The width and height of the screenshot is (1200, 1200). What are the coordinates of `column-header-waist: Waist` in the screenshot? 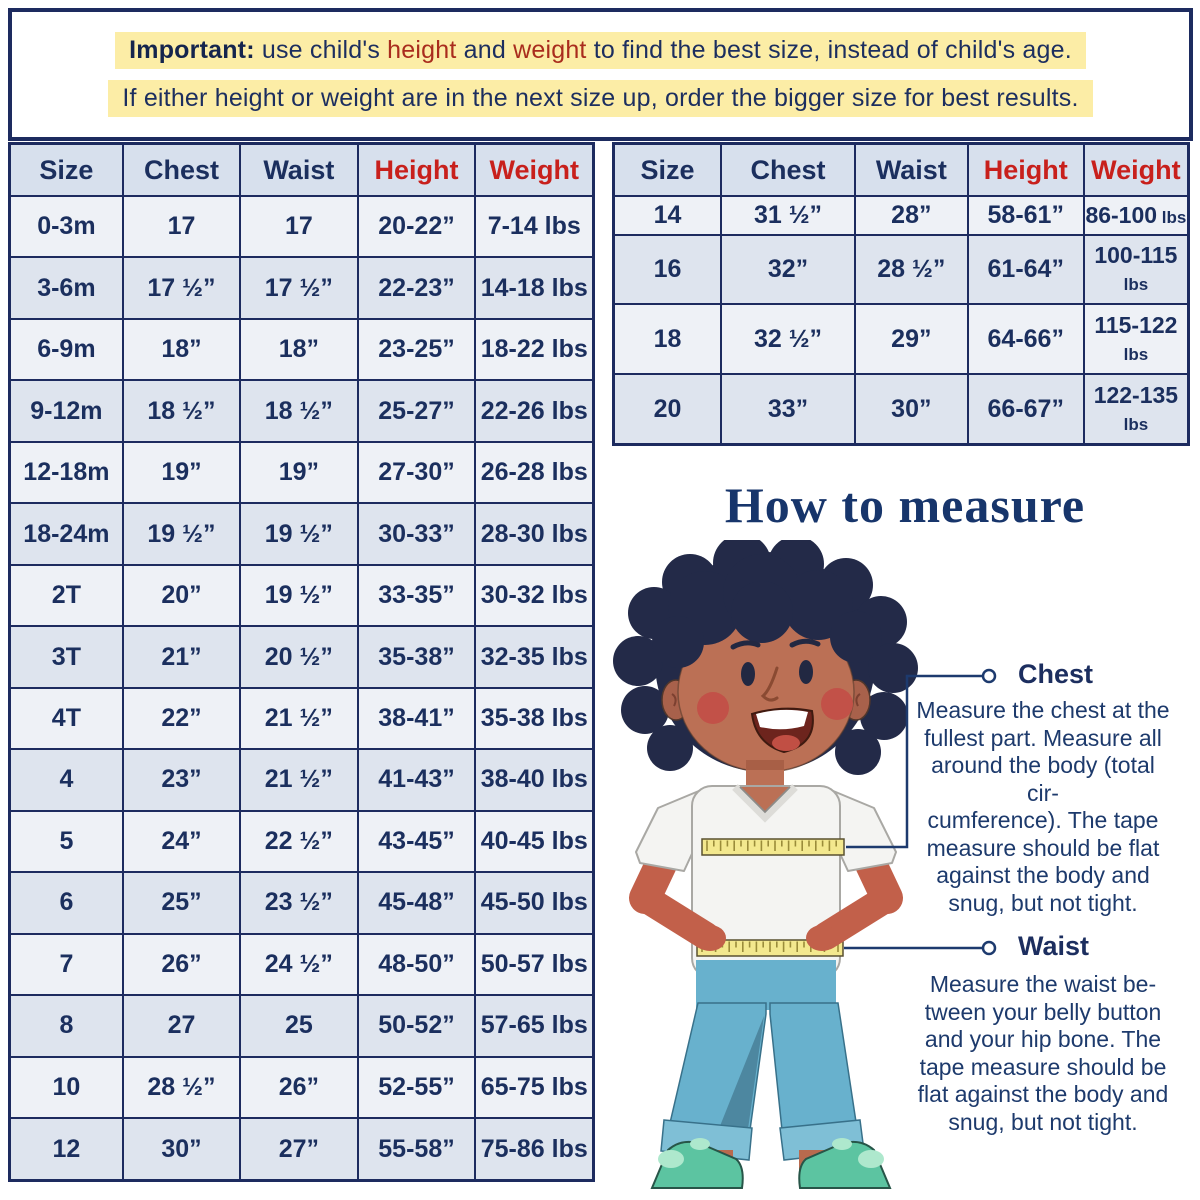 It's located at (299, 169).